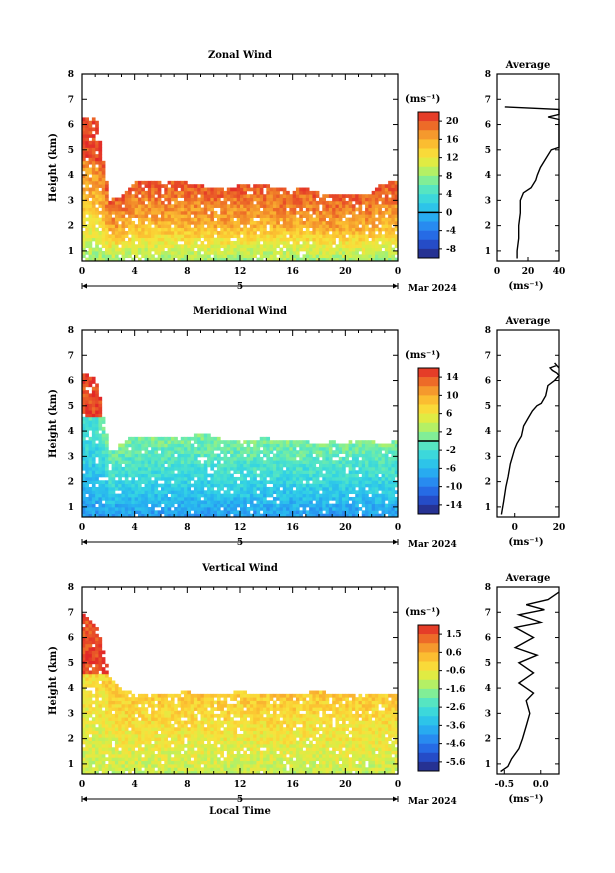  I want to click on colorbar-segment, so click(428, 226).